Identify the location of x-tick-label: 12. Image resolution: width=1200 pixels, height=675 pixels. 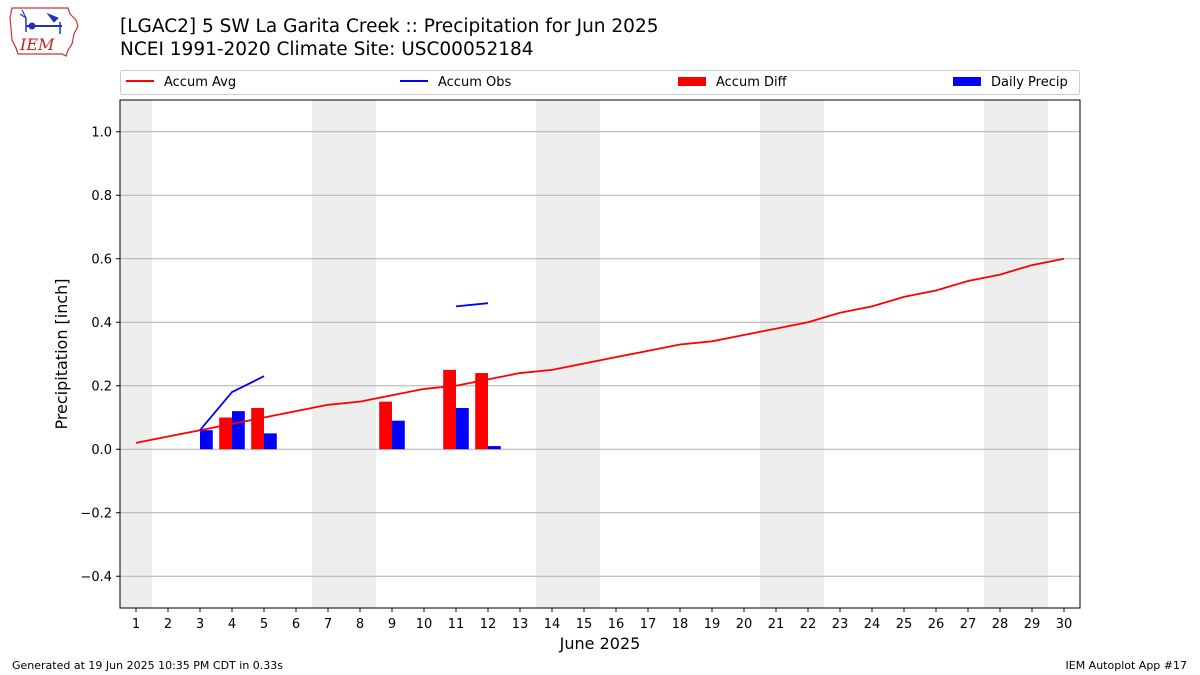
(488, 624).